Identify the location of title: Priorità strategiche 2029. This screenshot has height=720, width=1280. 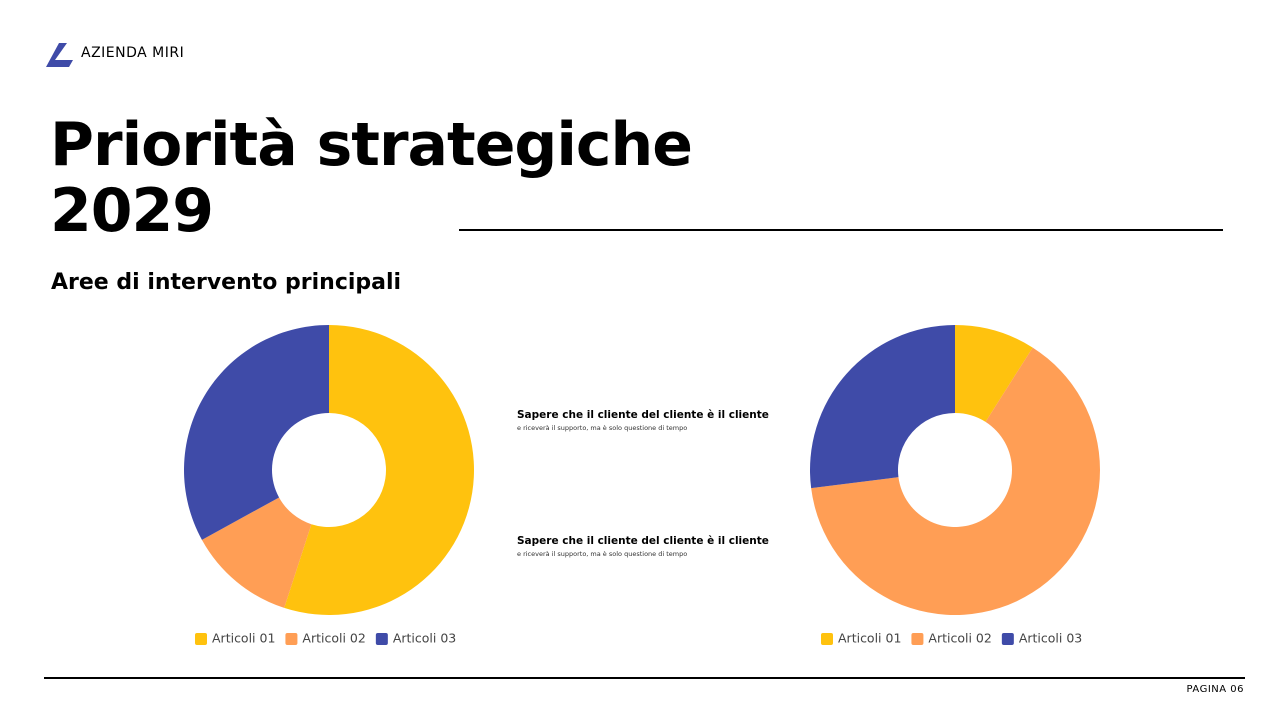
(371, 178).